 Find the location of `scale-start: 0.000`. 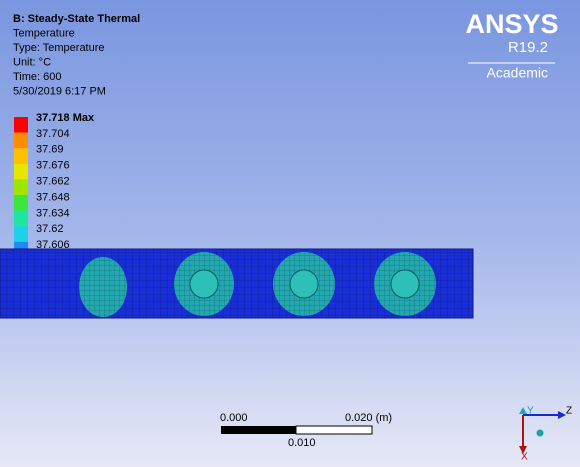

scale-start: 0.000 is located at coordinates (234, 418).